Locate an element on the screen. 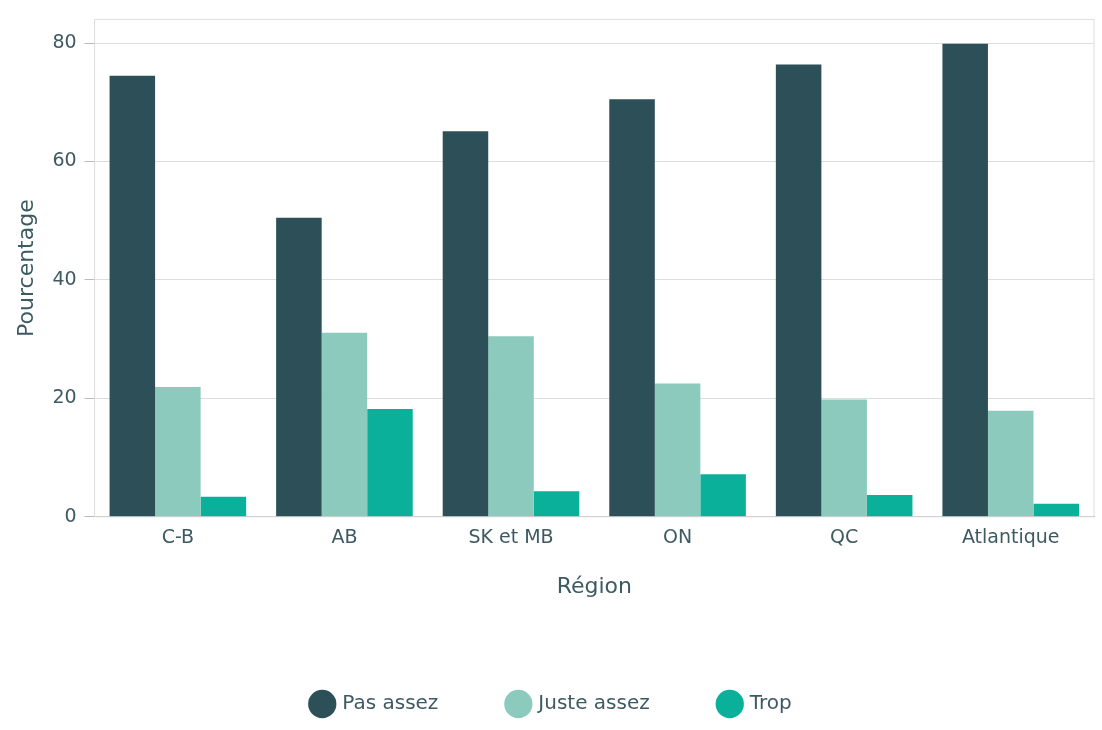  legend-label: Trop is located at coordinates (770, 702).